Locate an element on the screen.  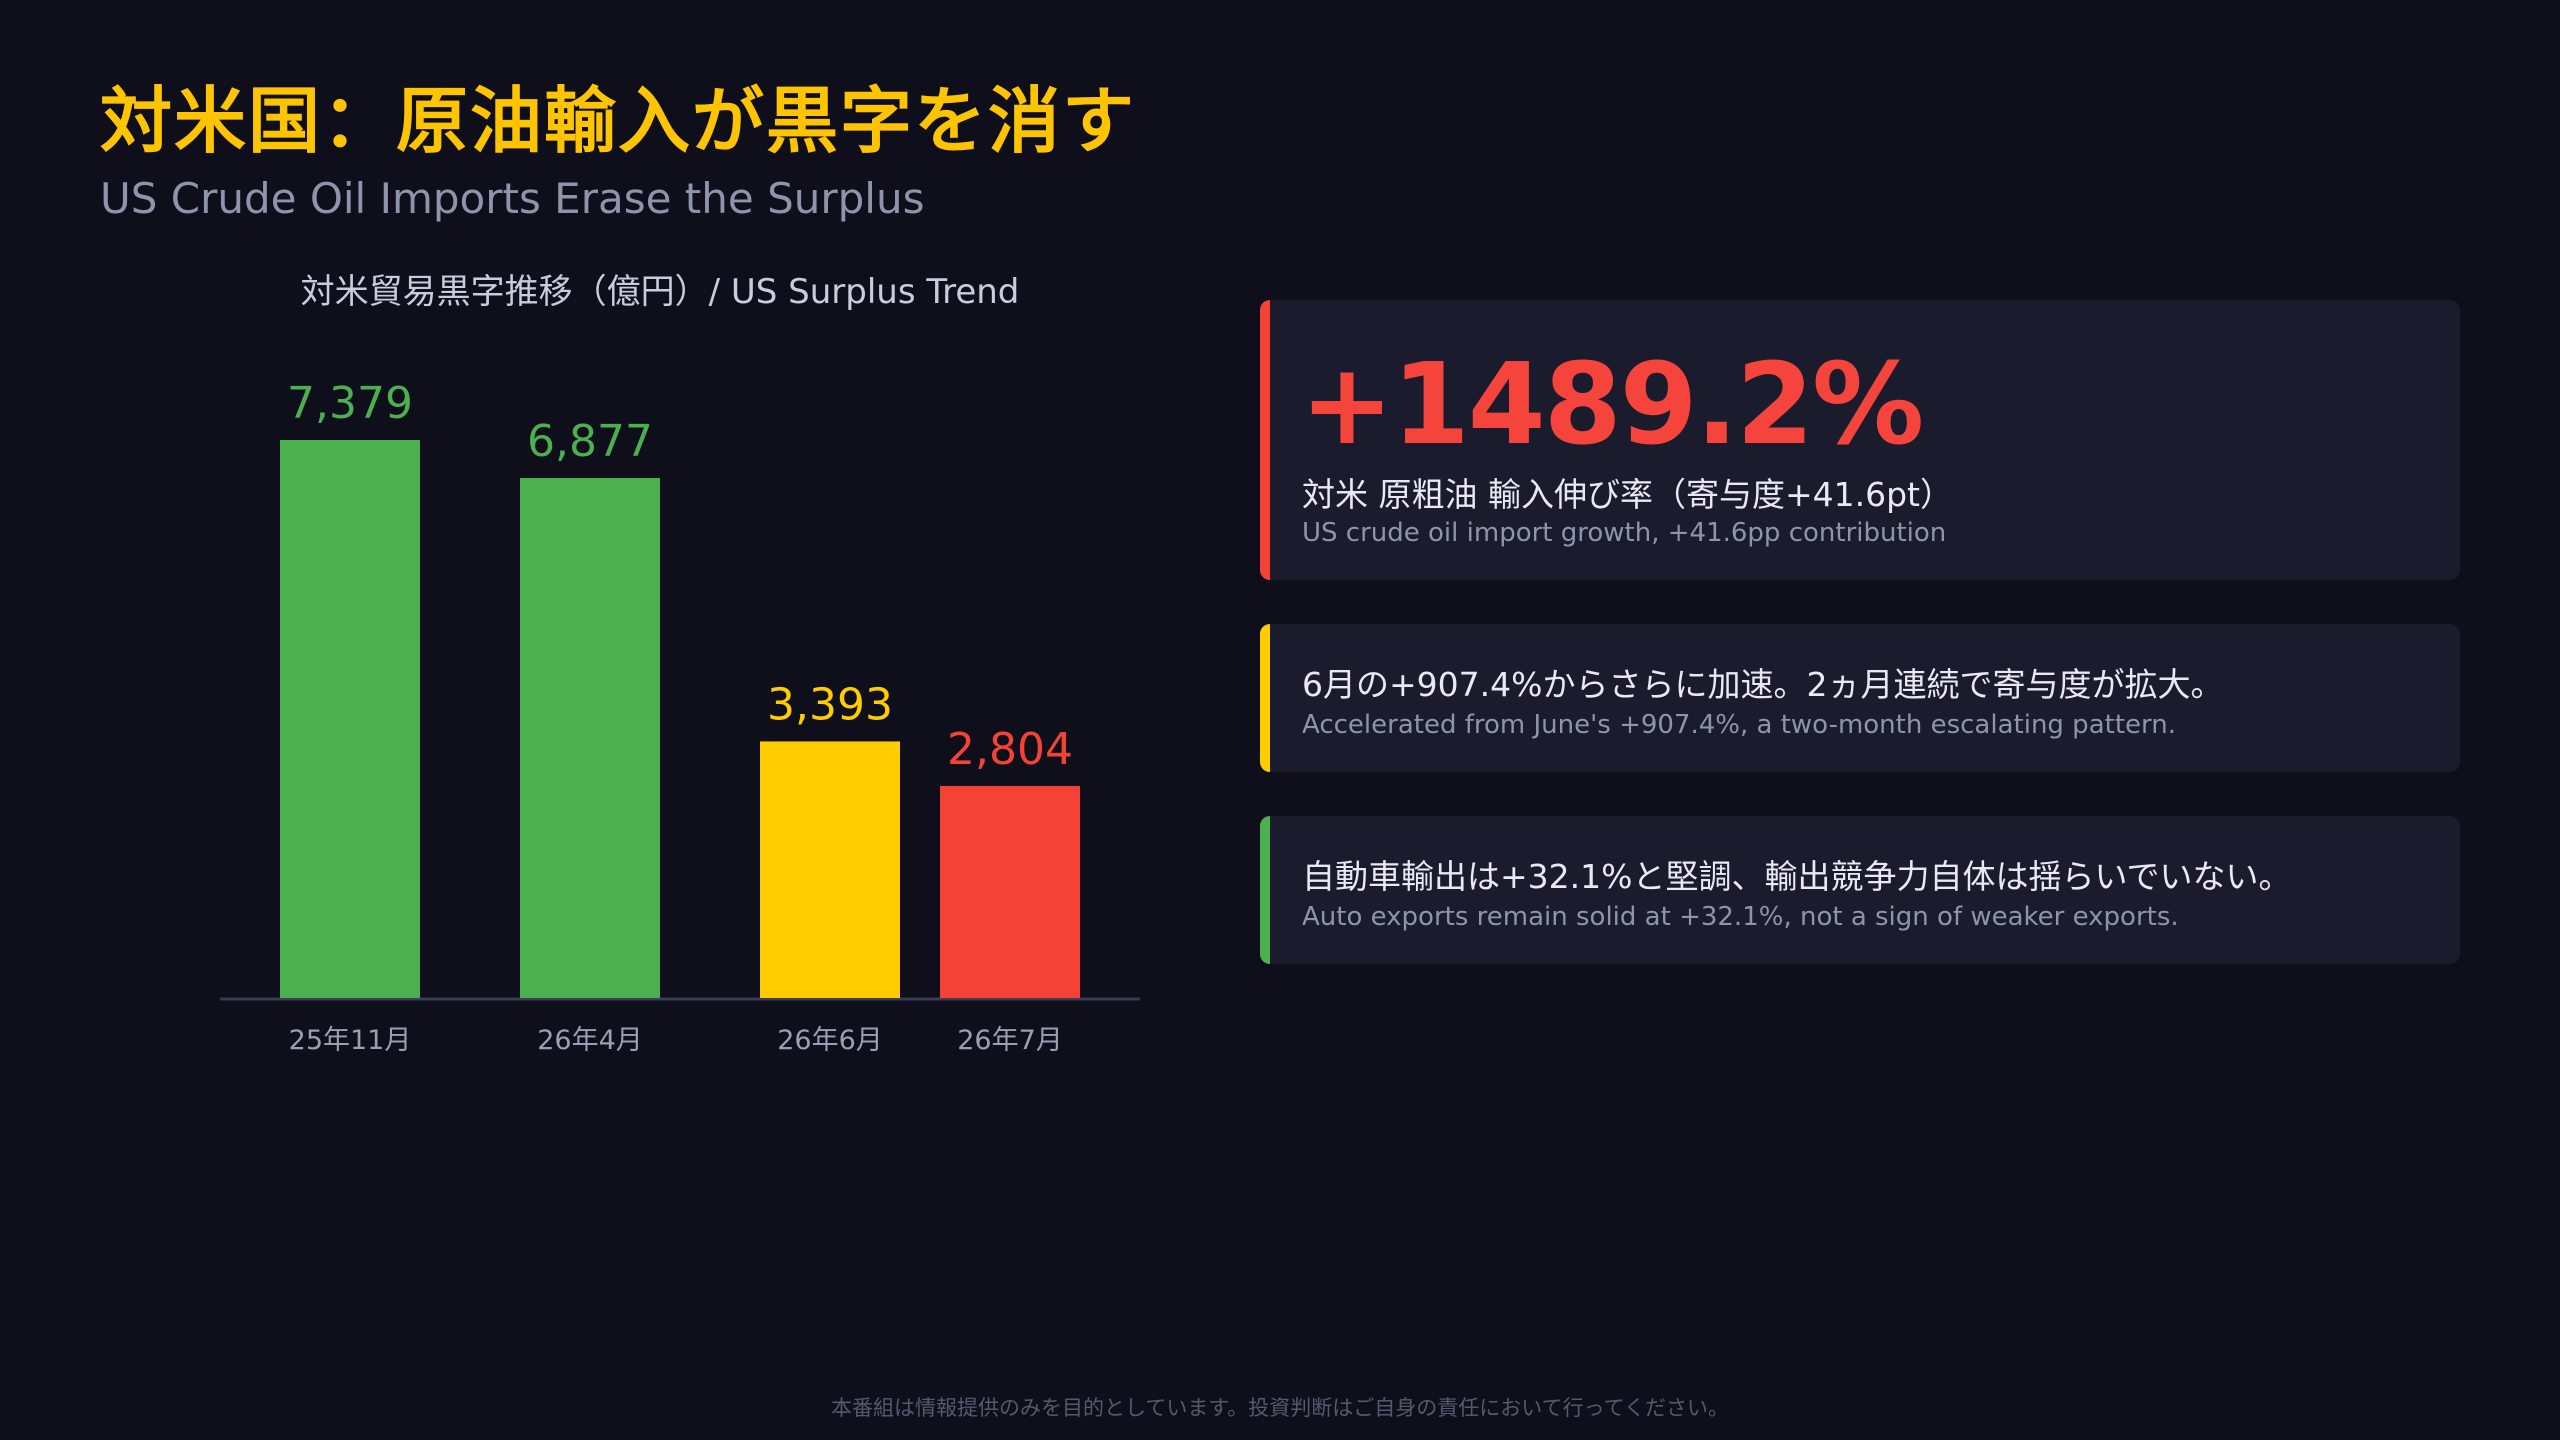
x-tick-label: 26年6月 is located at coordinates (830, 1040).